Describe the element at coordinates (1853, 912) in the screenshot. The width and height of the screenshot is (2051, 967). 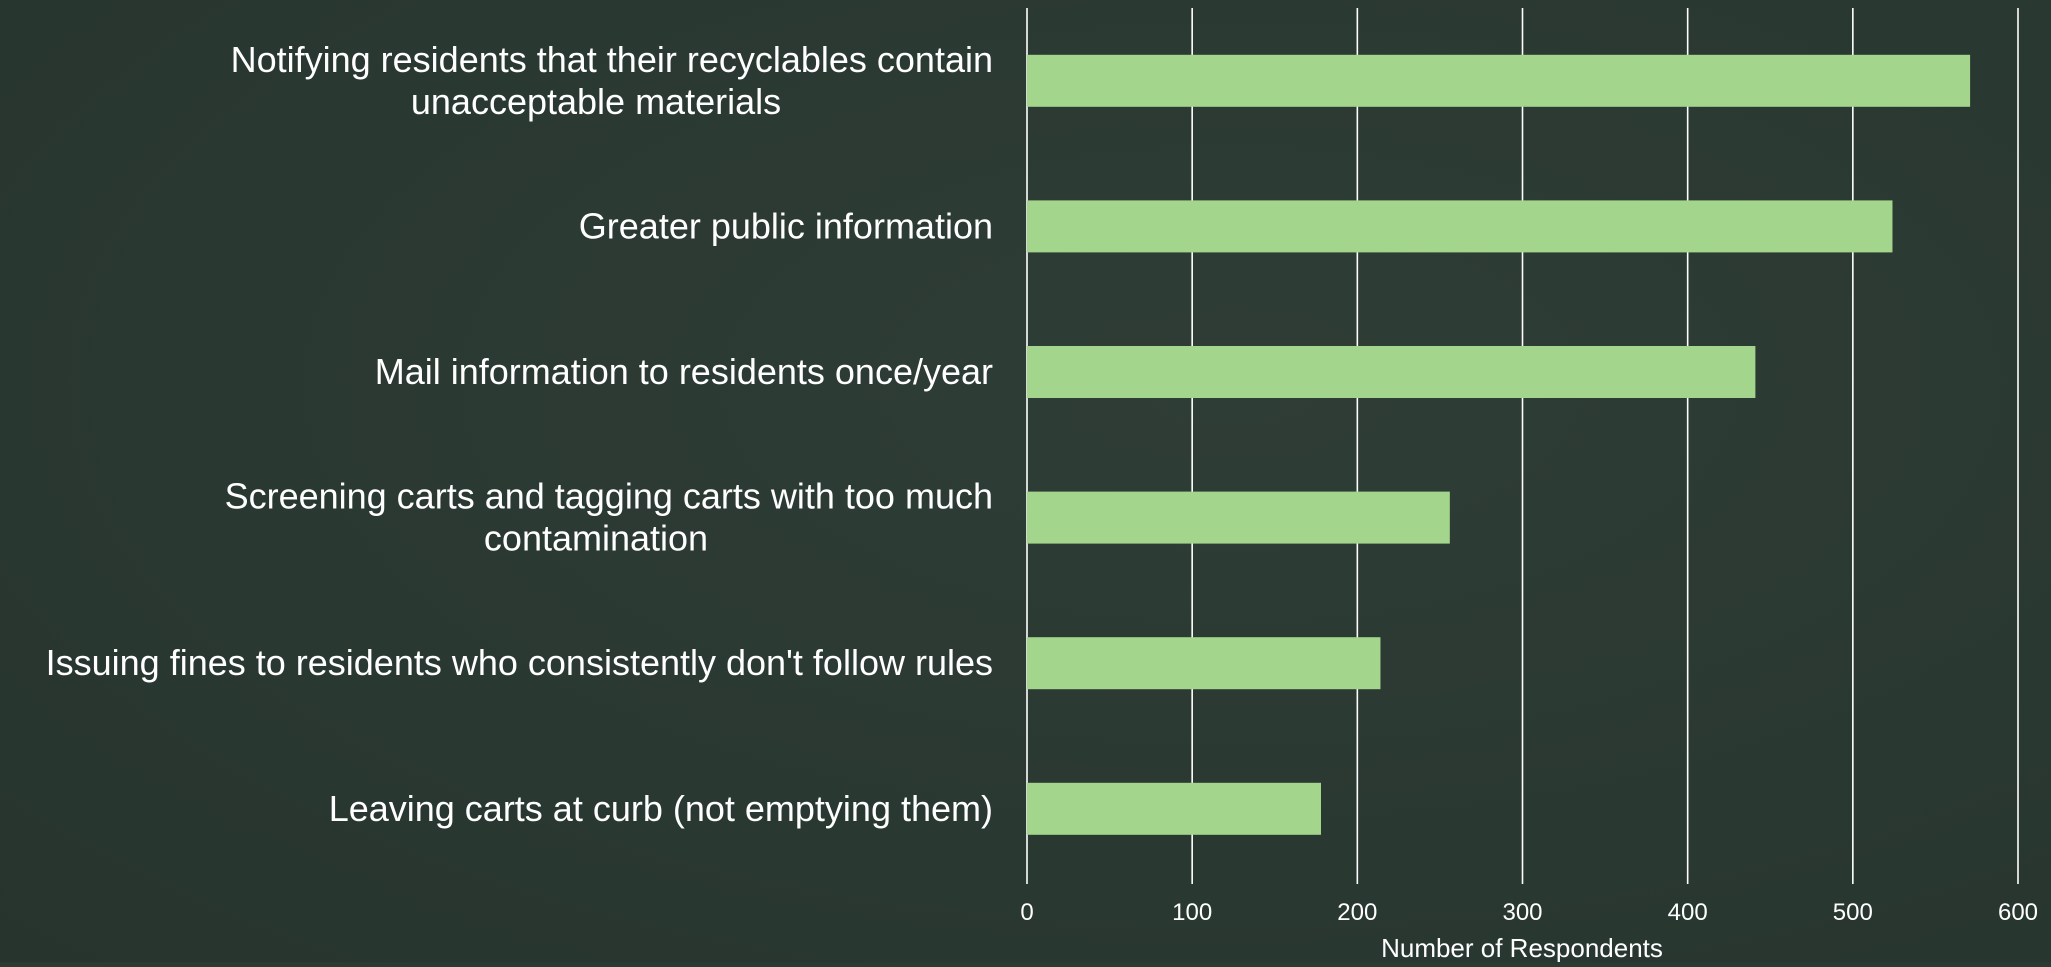
I see `x-tick-label: 500` at that location.